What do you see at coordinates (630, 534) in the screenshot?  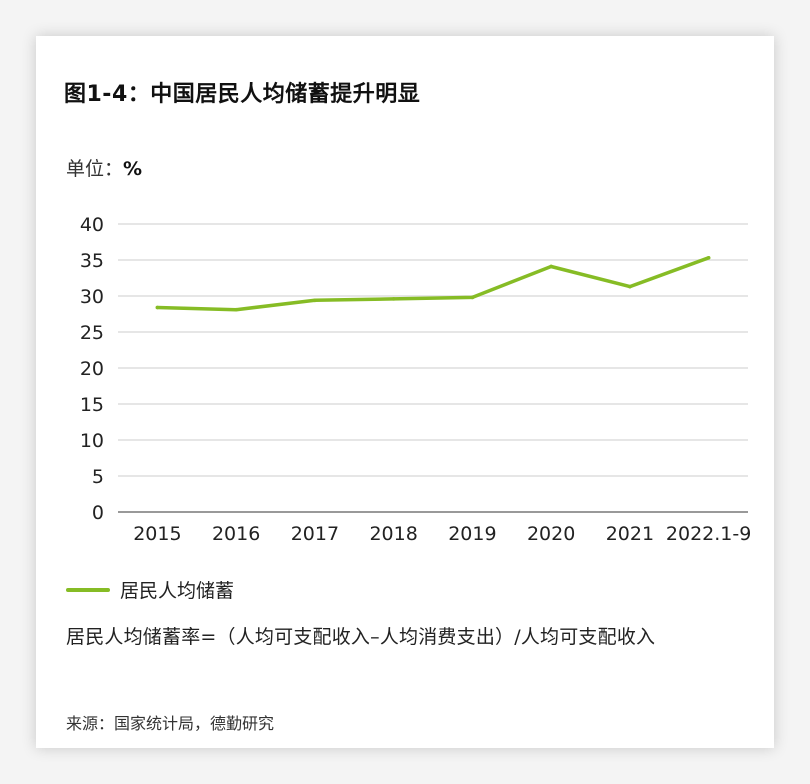 I see `x-tick-label: 2021` at bounding box center [630, 534].